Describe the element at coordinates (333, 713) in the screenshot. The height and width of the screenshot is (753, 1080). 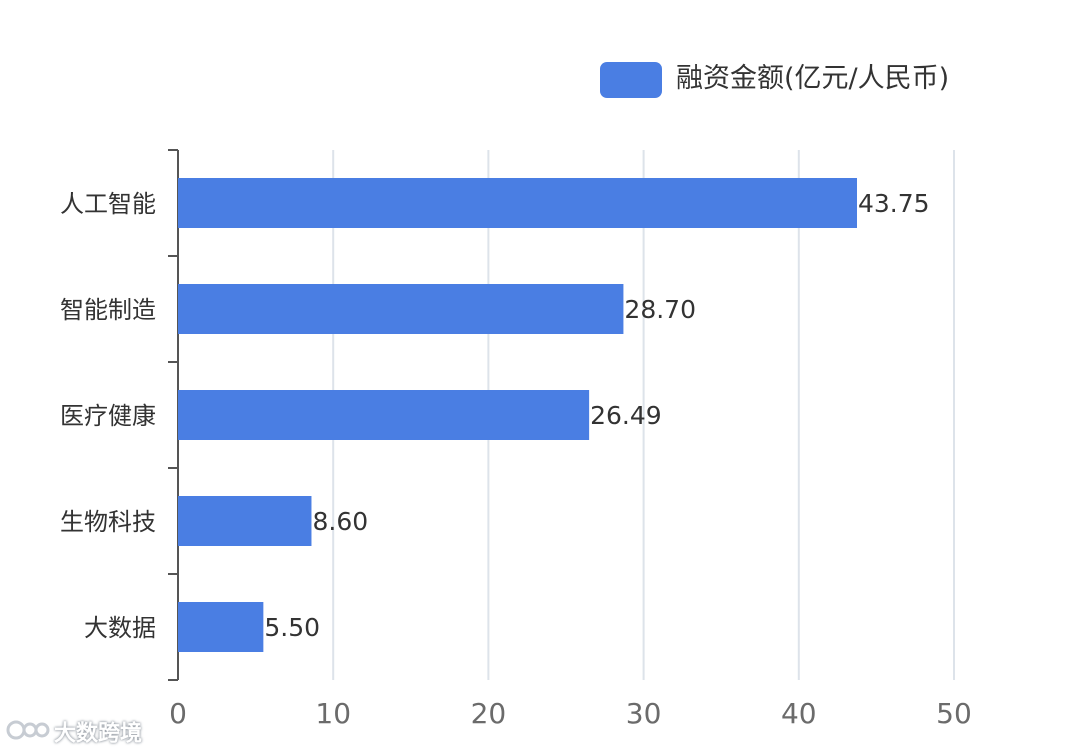
I see `x-tick-label: 10` at that location.